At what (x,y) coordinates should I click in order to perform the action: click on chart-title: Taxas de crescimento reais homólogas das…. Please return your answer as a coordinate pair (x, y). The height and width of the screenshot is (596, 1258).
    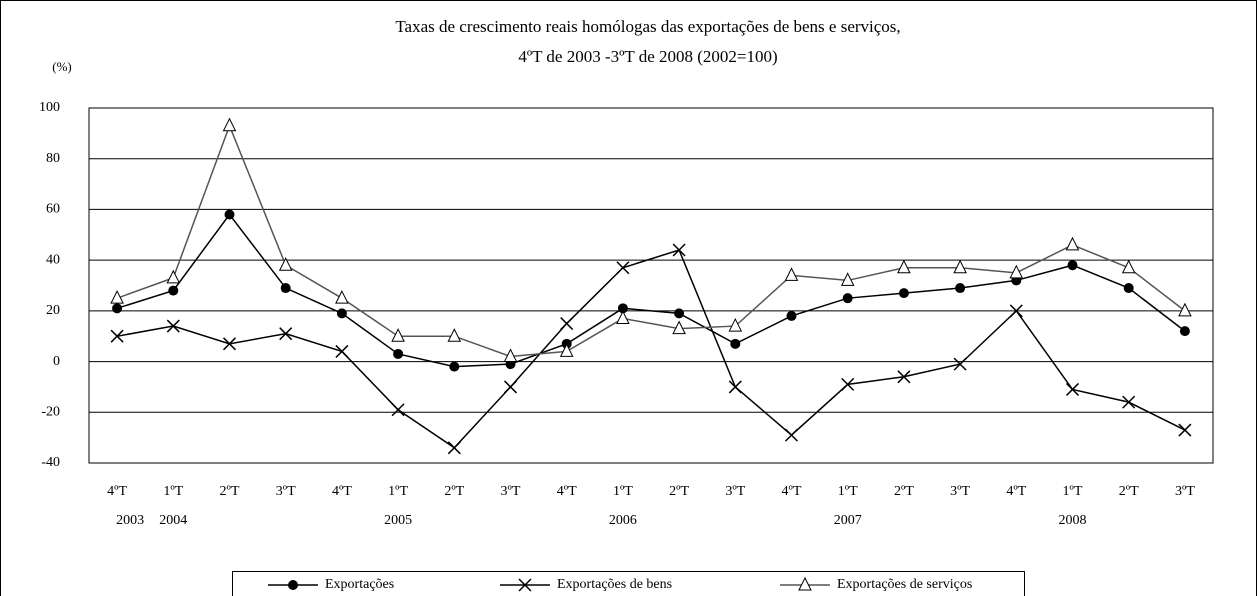
    Looking at the image, I should click on (647, 26).